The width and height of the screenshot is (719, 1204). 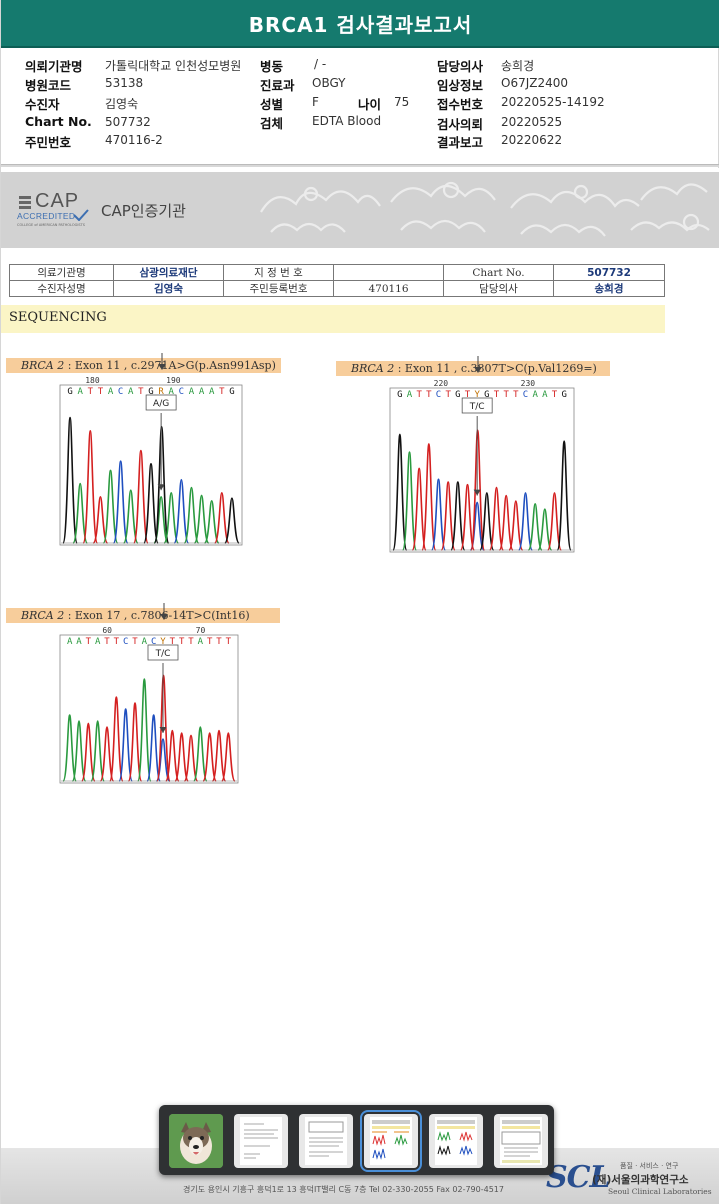 What do you see at coordinates (42, 104) in the screenshot?
I see `patient-label: 수진자` at bounding box center [42, 104].